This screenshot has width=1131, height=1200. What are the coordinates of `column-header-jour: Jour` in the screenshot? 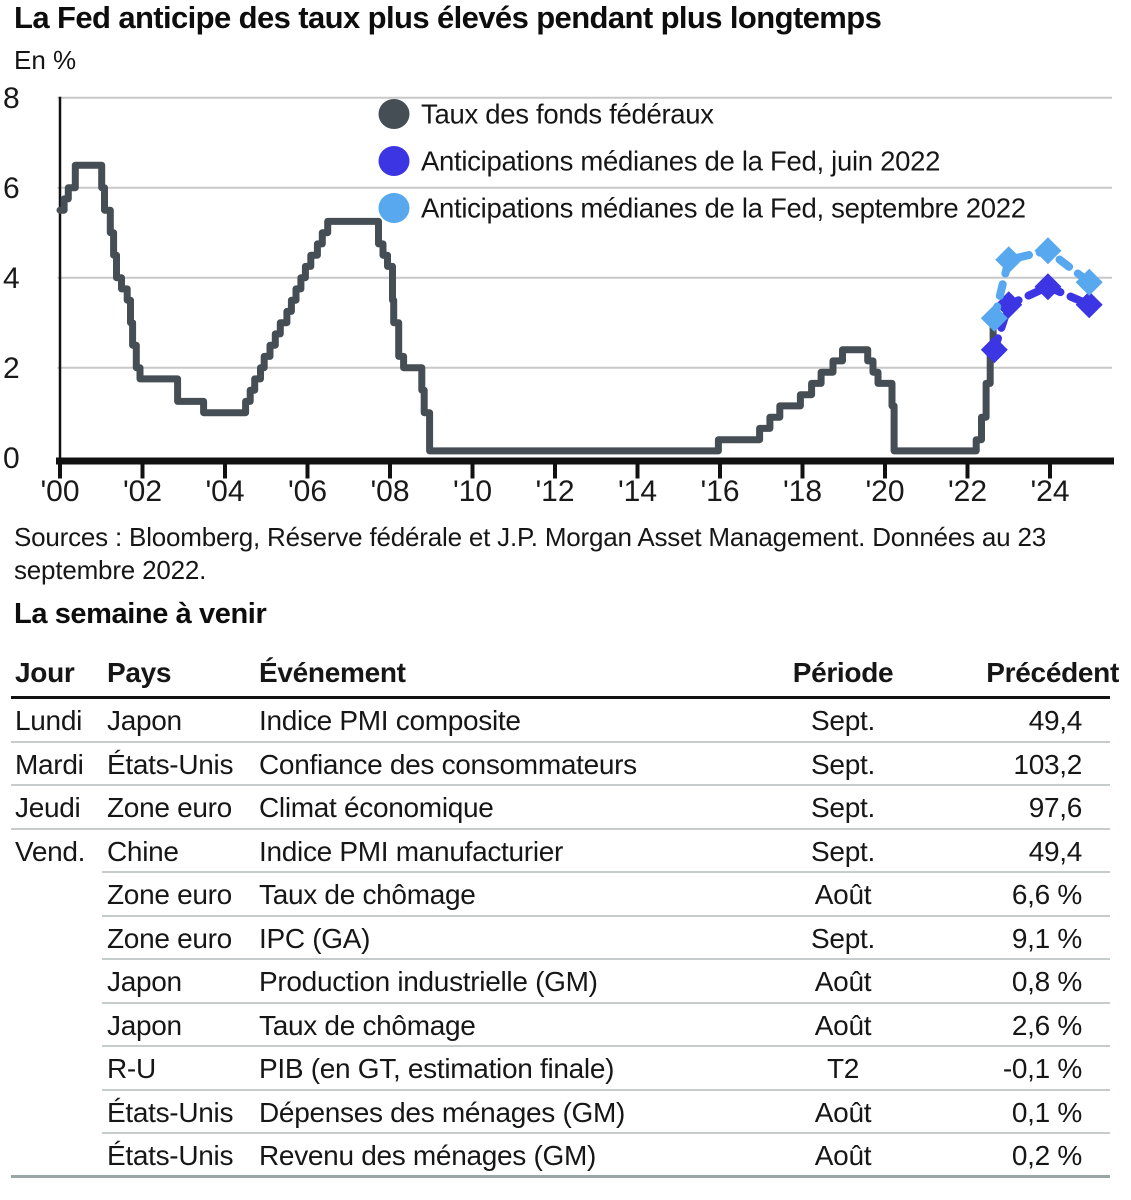 It's located at (45, 672).